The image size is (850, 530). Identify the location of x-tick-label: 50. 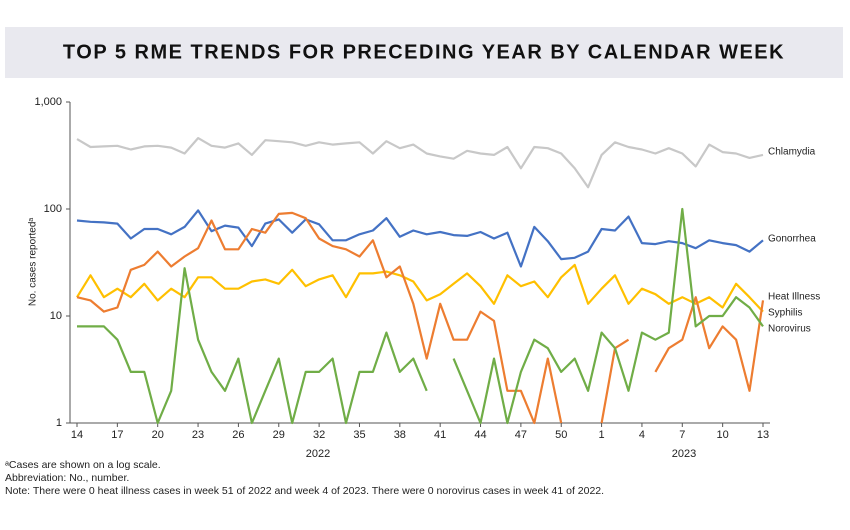
(561, 435).